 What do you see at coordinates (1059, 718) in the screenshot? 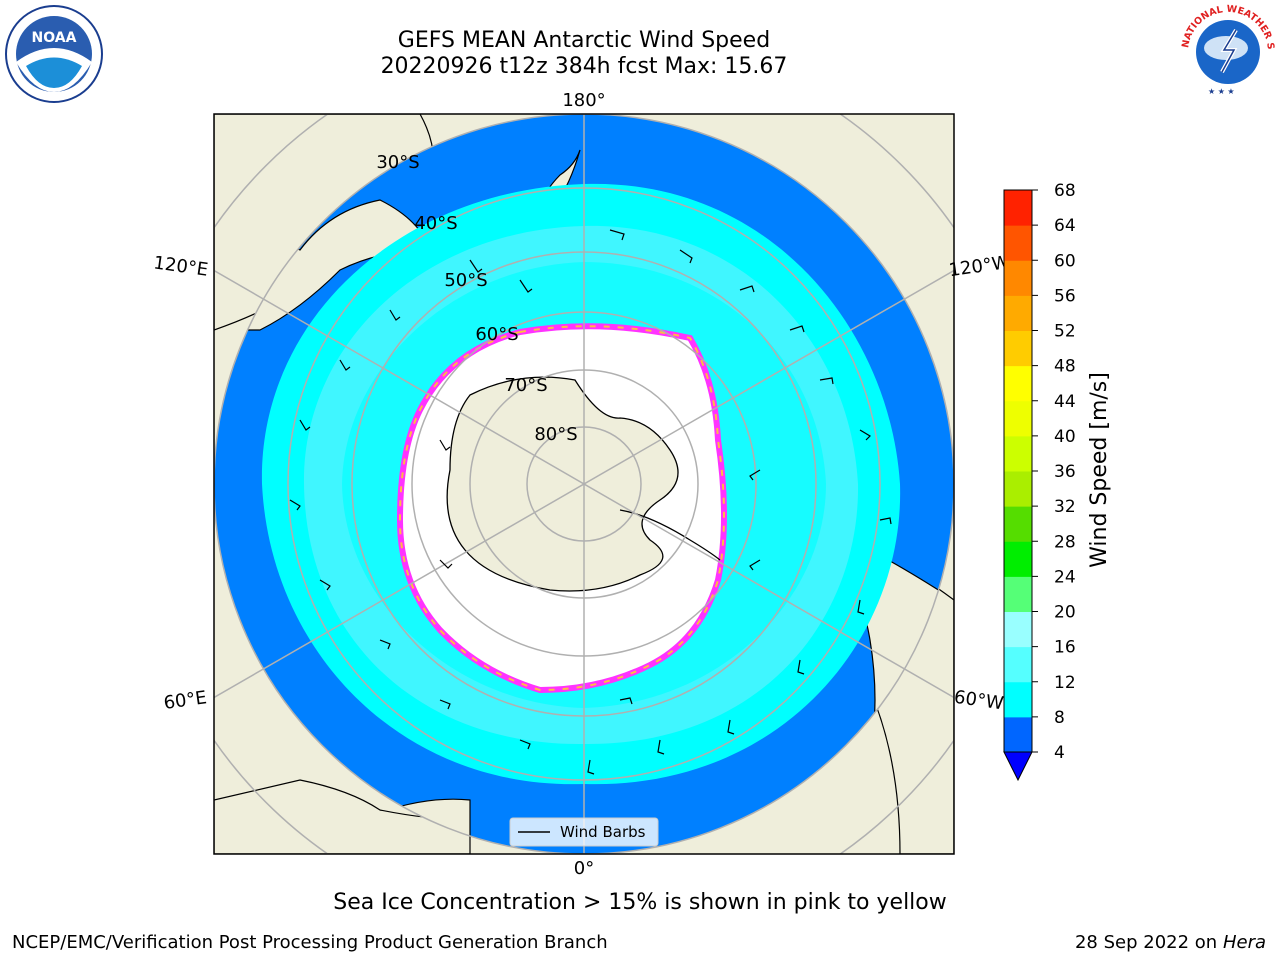
I see `colorbar-tick-label: 8` at bounding box center [1059, 718].